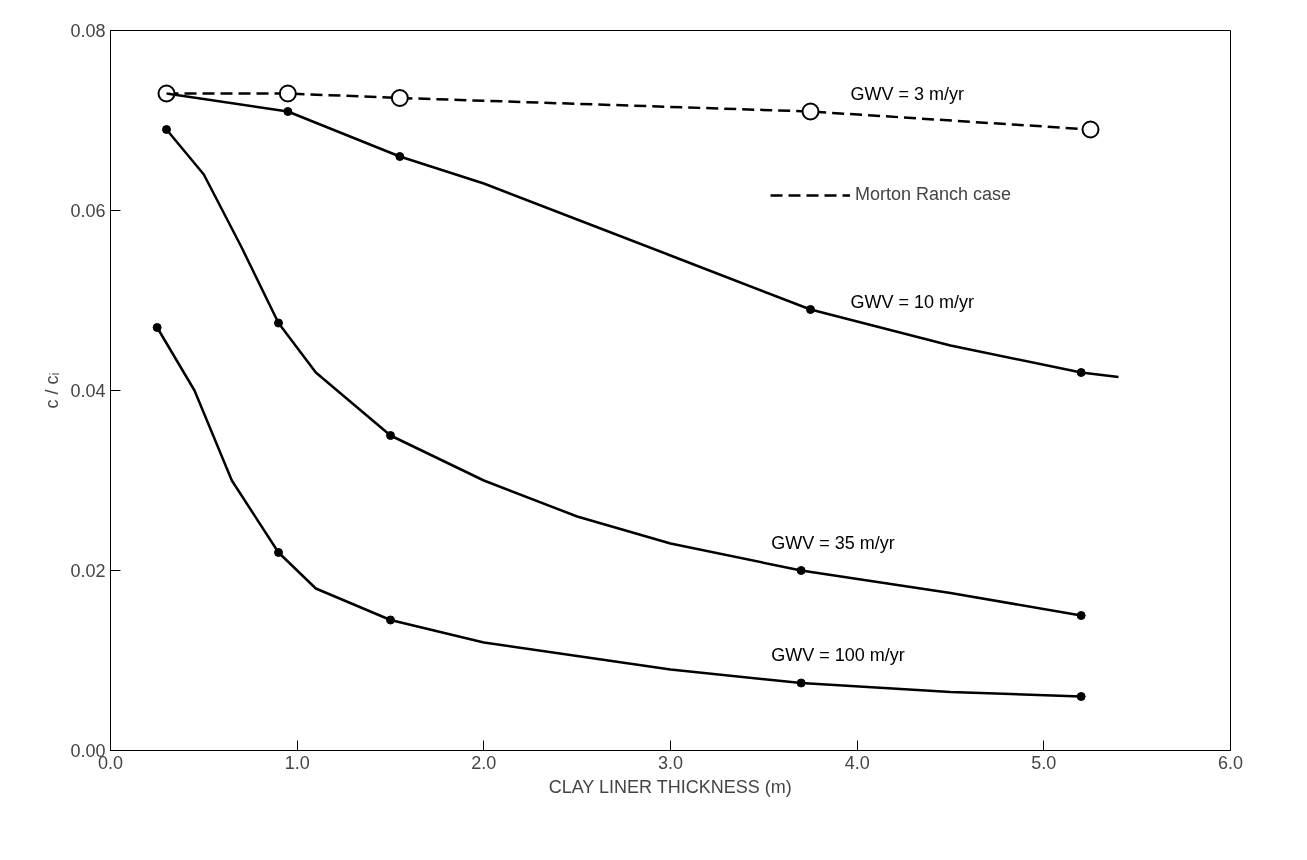 The width and height of the screenshot is (1307, 860). Describe the element at coordinates (838, 655) in the screenshot. I see `annotation: GWV = 100 m/yr` at that location.